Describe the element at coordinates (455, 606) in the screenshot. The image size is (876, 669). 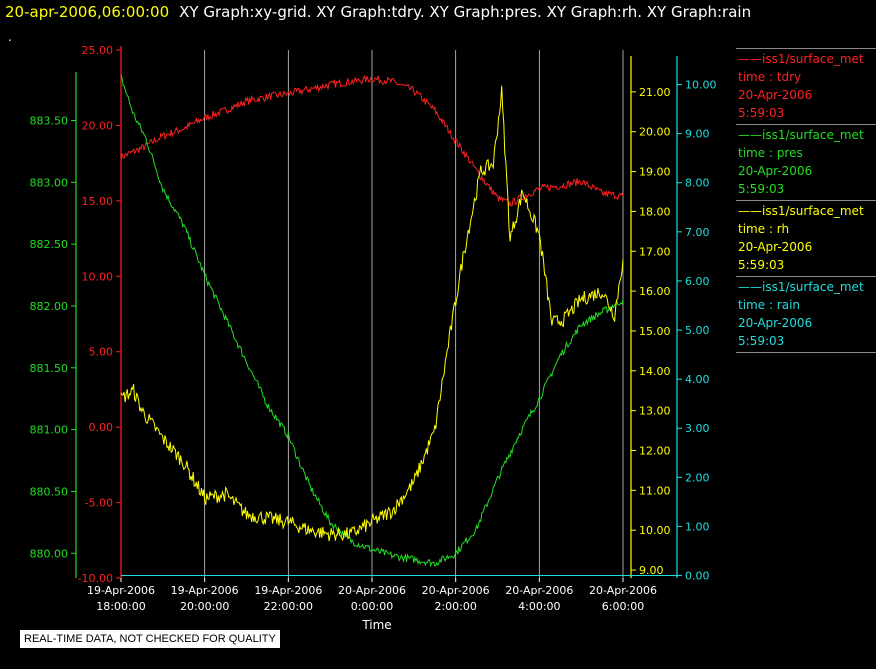
I see `x-tick-label: 2:00:00` at that location.